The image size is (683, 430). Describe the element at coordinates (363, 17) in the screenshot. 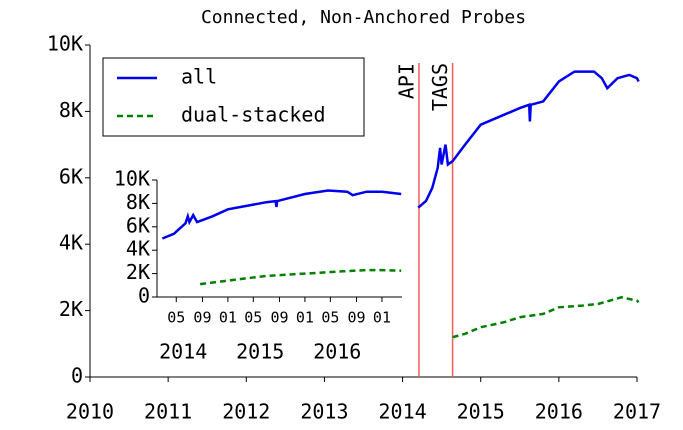

I see `chart-title: Connected, Non-Anchored Probes` at that location.